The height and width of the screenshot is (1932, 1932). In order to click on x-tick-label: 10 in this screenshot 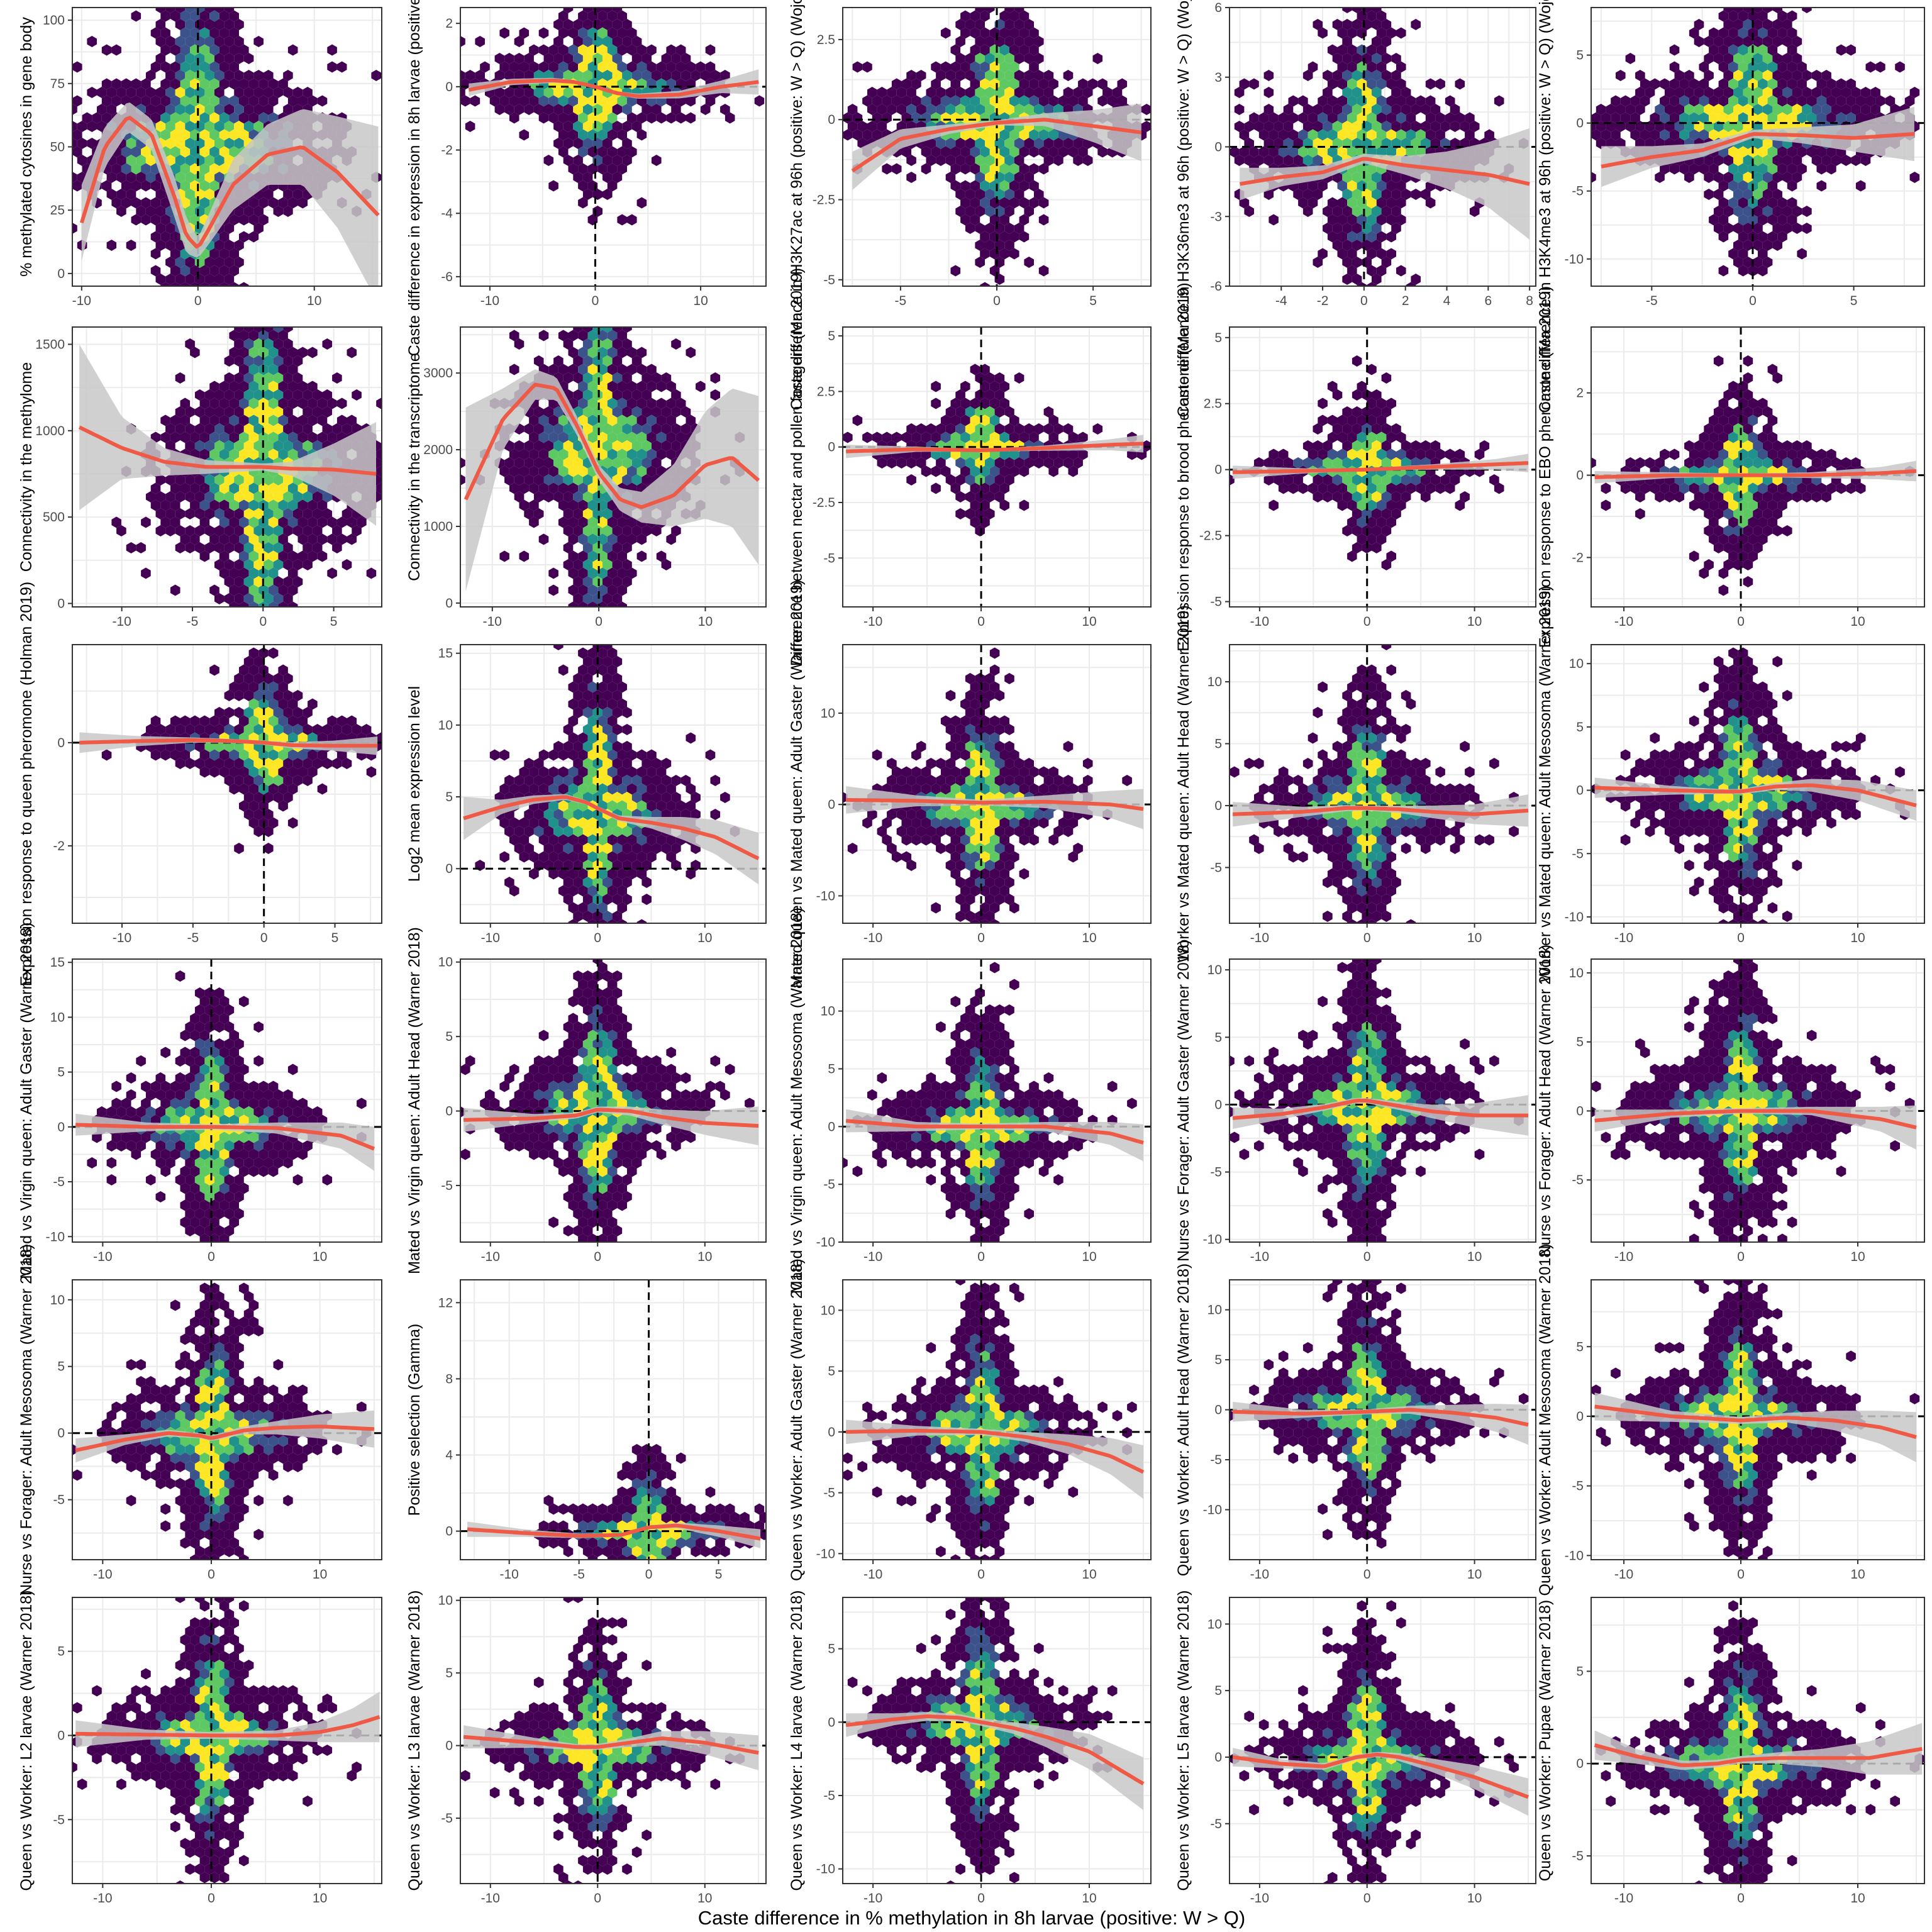, I will do `click(704, 938)`.